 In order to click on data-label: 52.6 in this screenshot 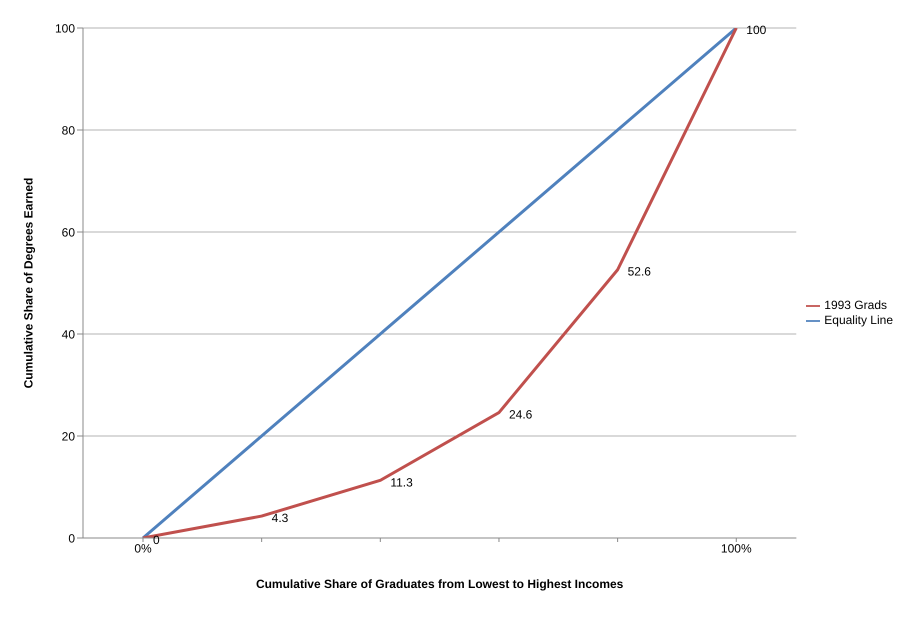, I will do `click(640, 271)`.